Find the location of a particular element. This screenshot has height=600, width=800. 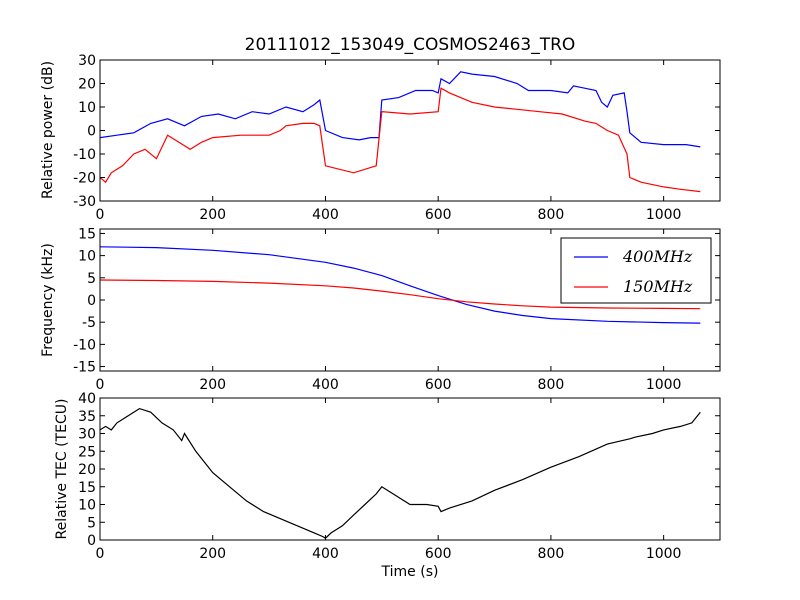

panel-1-series-2-line is located at coordinates (400, 140).